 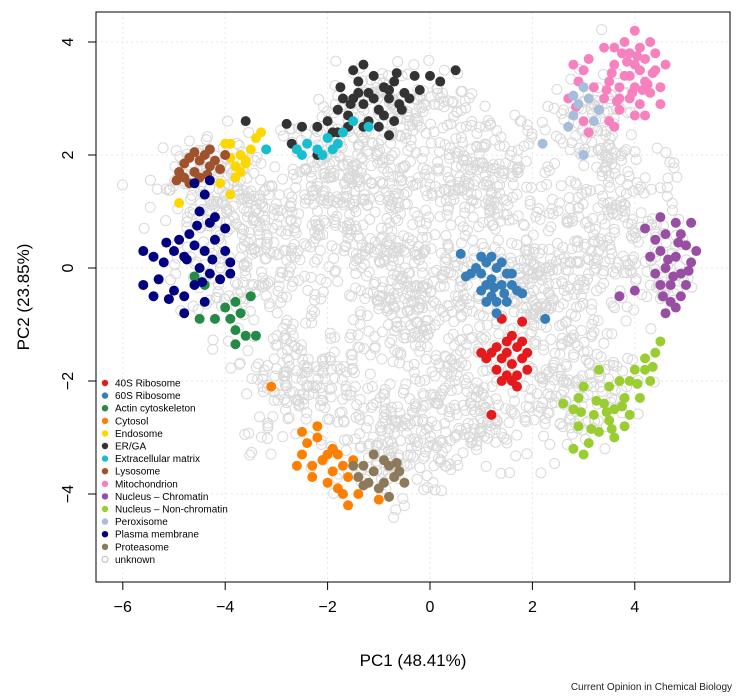 What do you see at coordinates (138, 472) in the screenshot?
I see `legend-label-lysosome: Lysosome` at bounding box center [138, 472].